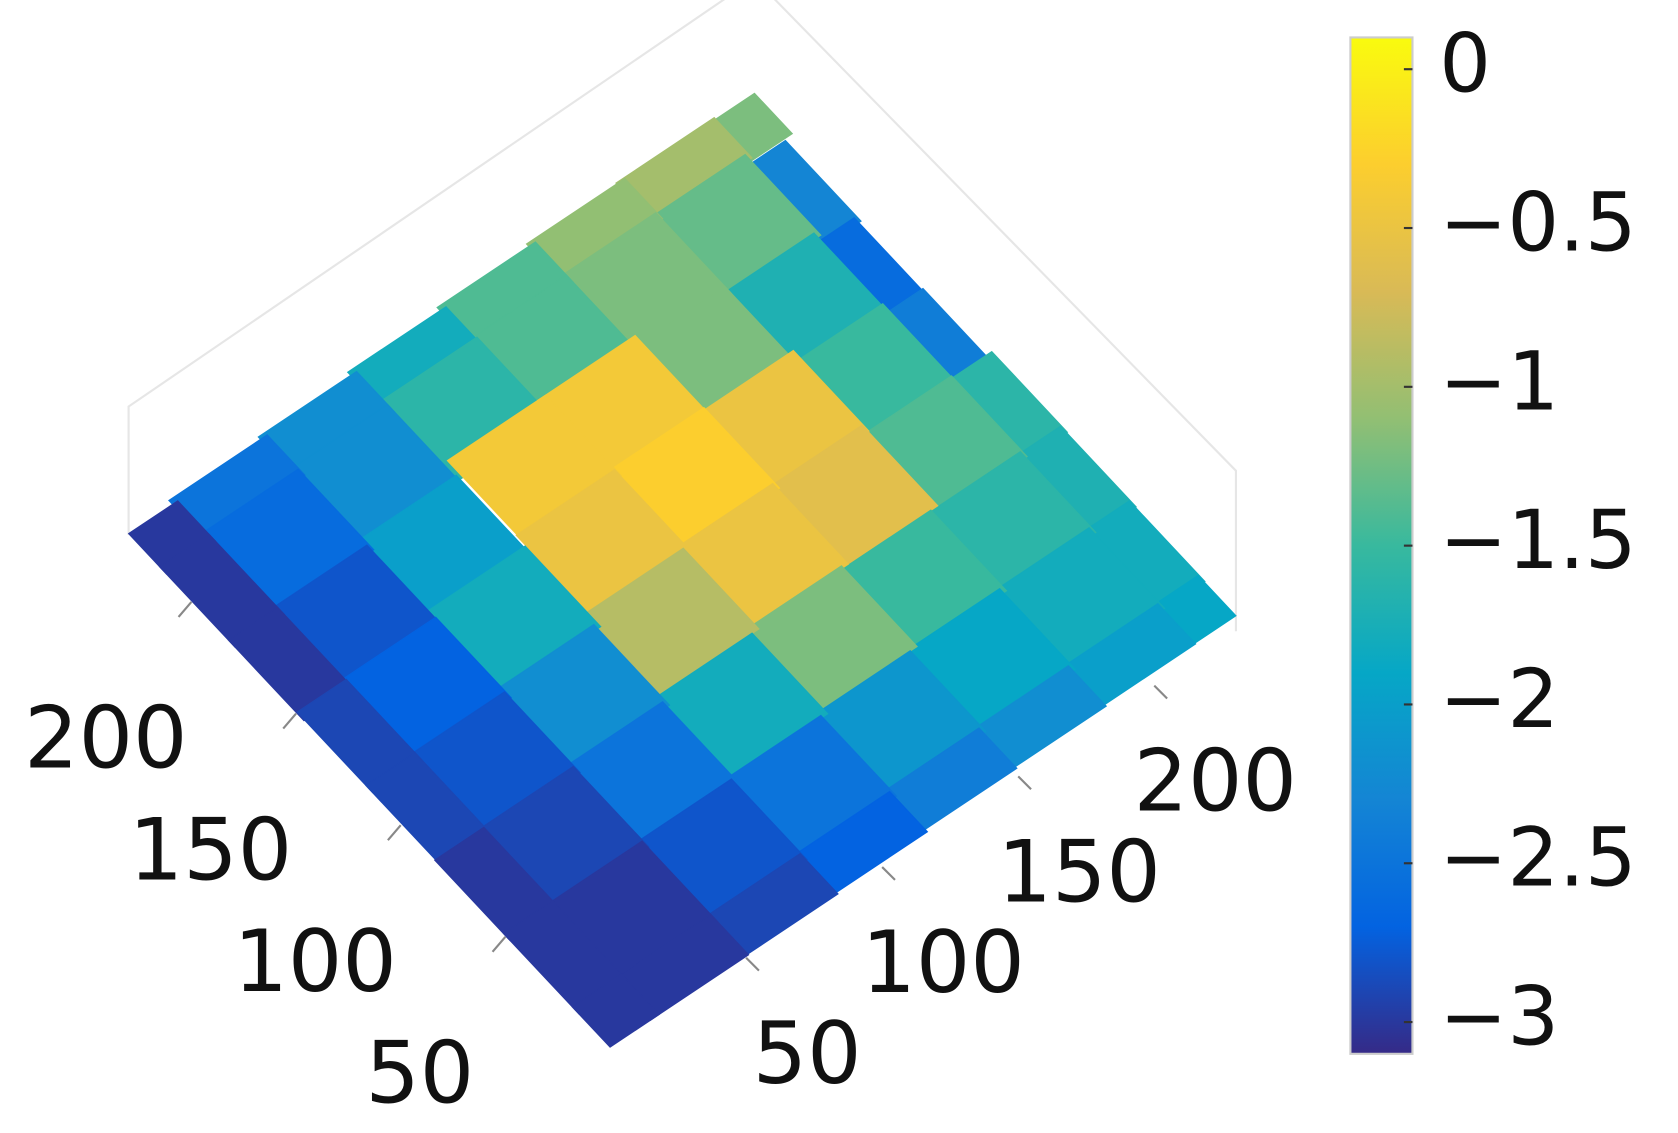 This screenshot has width=1678, height=1133. What do you see at coordinates (1499, 700) in the screenshot?
I see `colorbar-tick-label: −2` at bounding box center [1499, 700].